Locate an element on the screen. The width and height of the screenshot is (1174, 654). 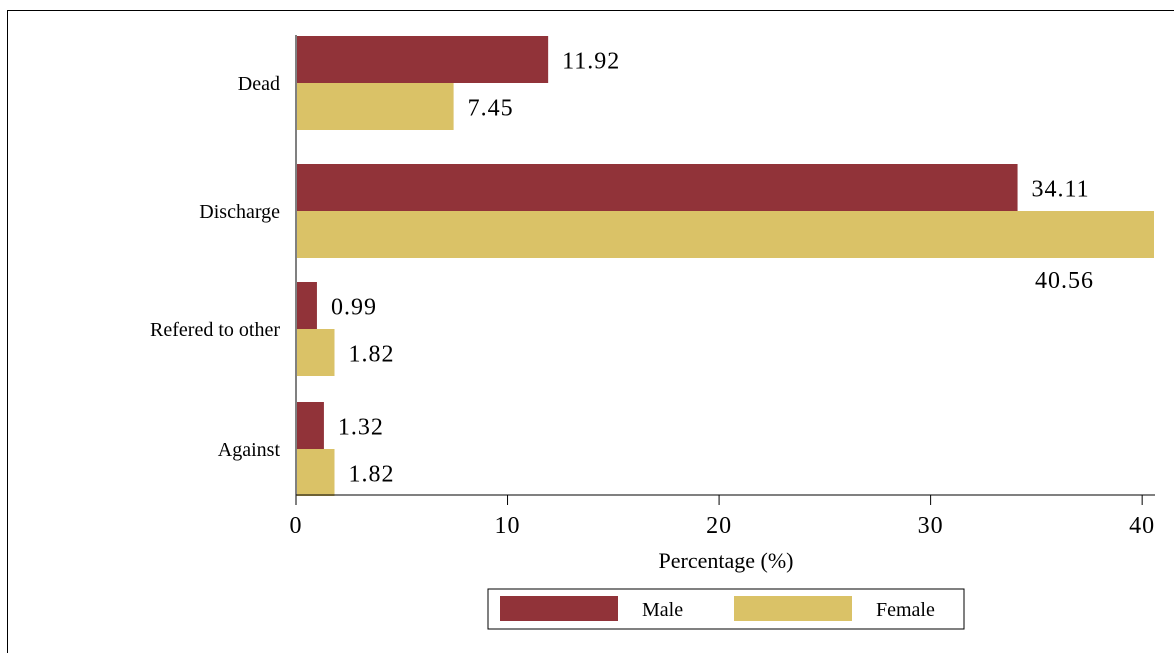
value-label-male: 34.11 is located at coordinates (1061, 190).